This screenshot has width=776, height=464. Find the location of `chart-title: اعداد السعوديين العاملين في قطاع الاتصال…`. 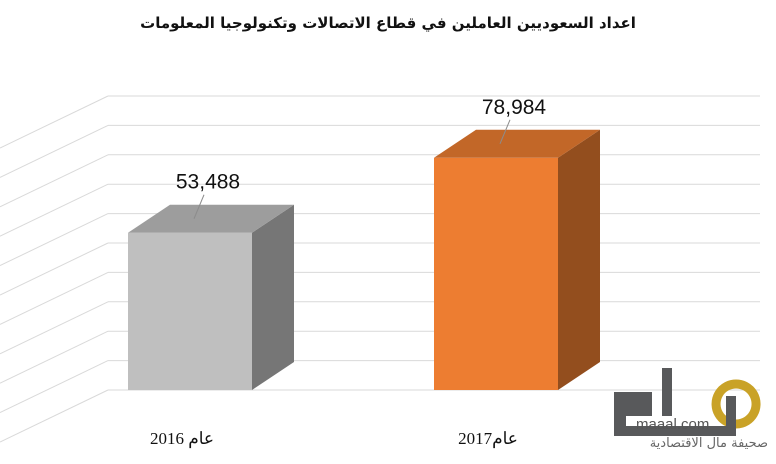

chart-title: اعداد السعوديين العاملين في قطاع الاتصال… is located at coordinates (388, 23).